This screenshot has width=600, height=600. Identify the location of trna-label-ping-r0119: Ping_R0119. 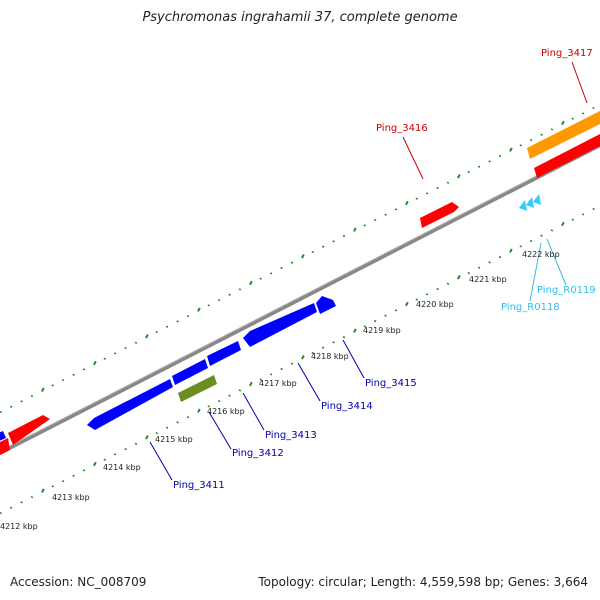
(566, 290).